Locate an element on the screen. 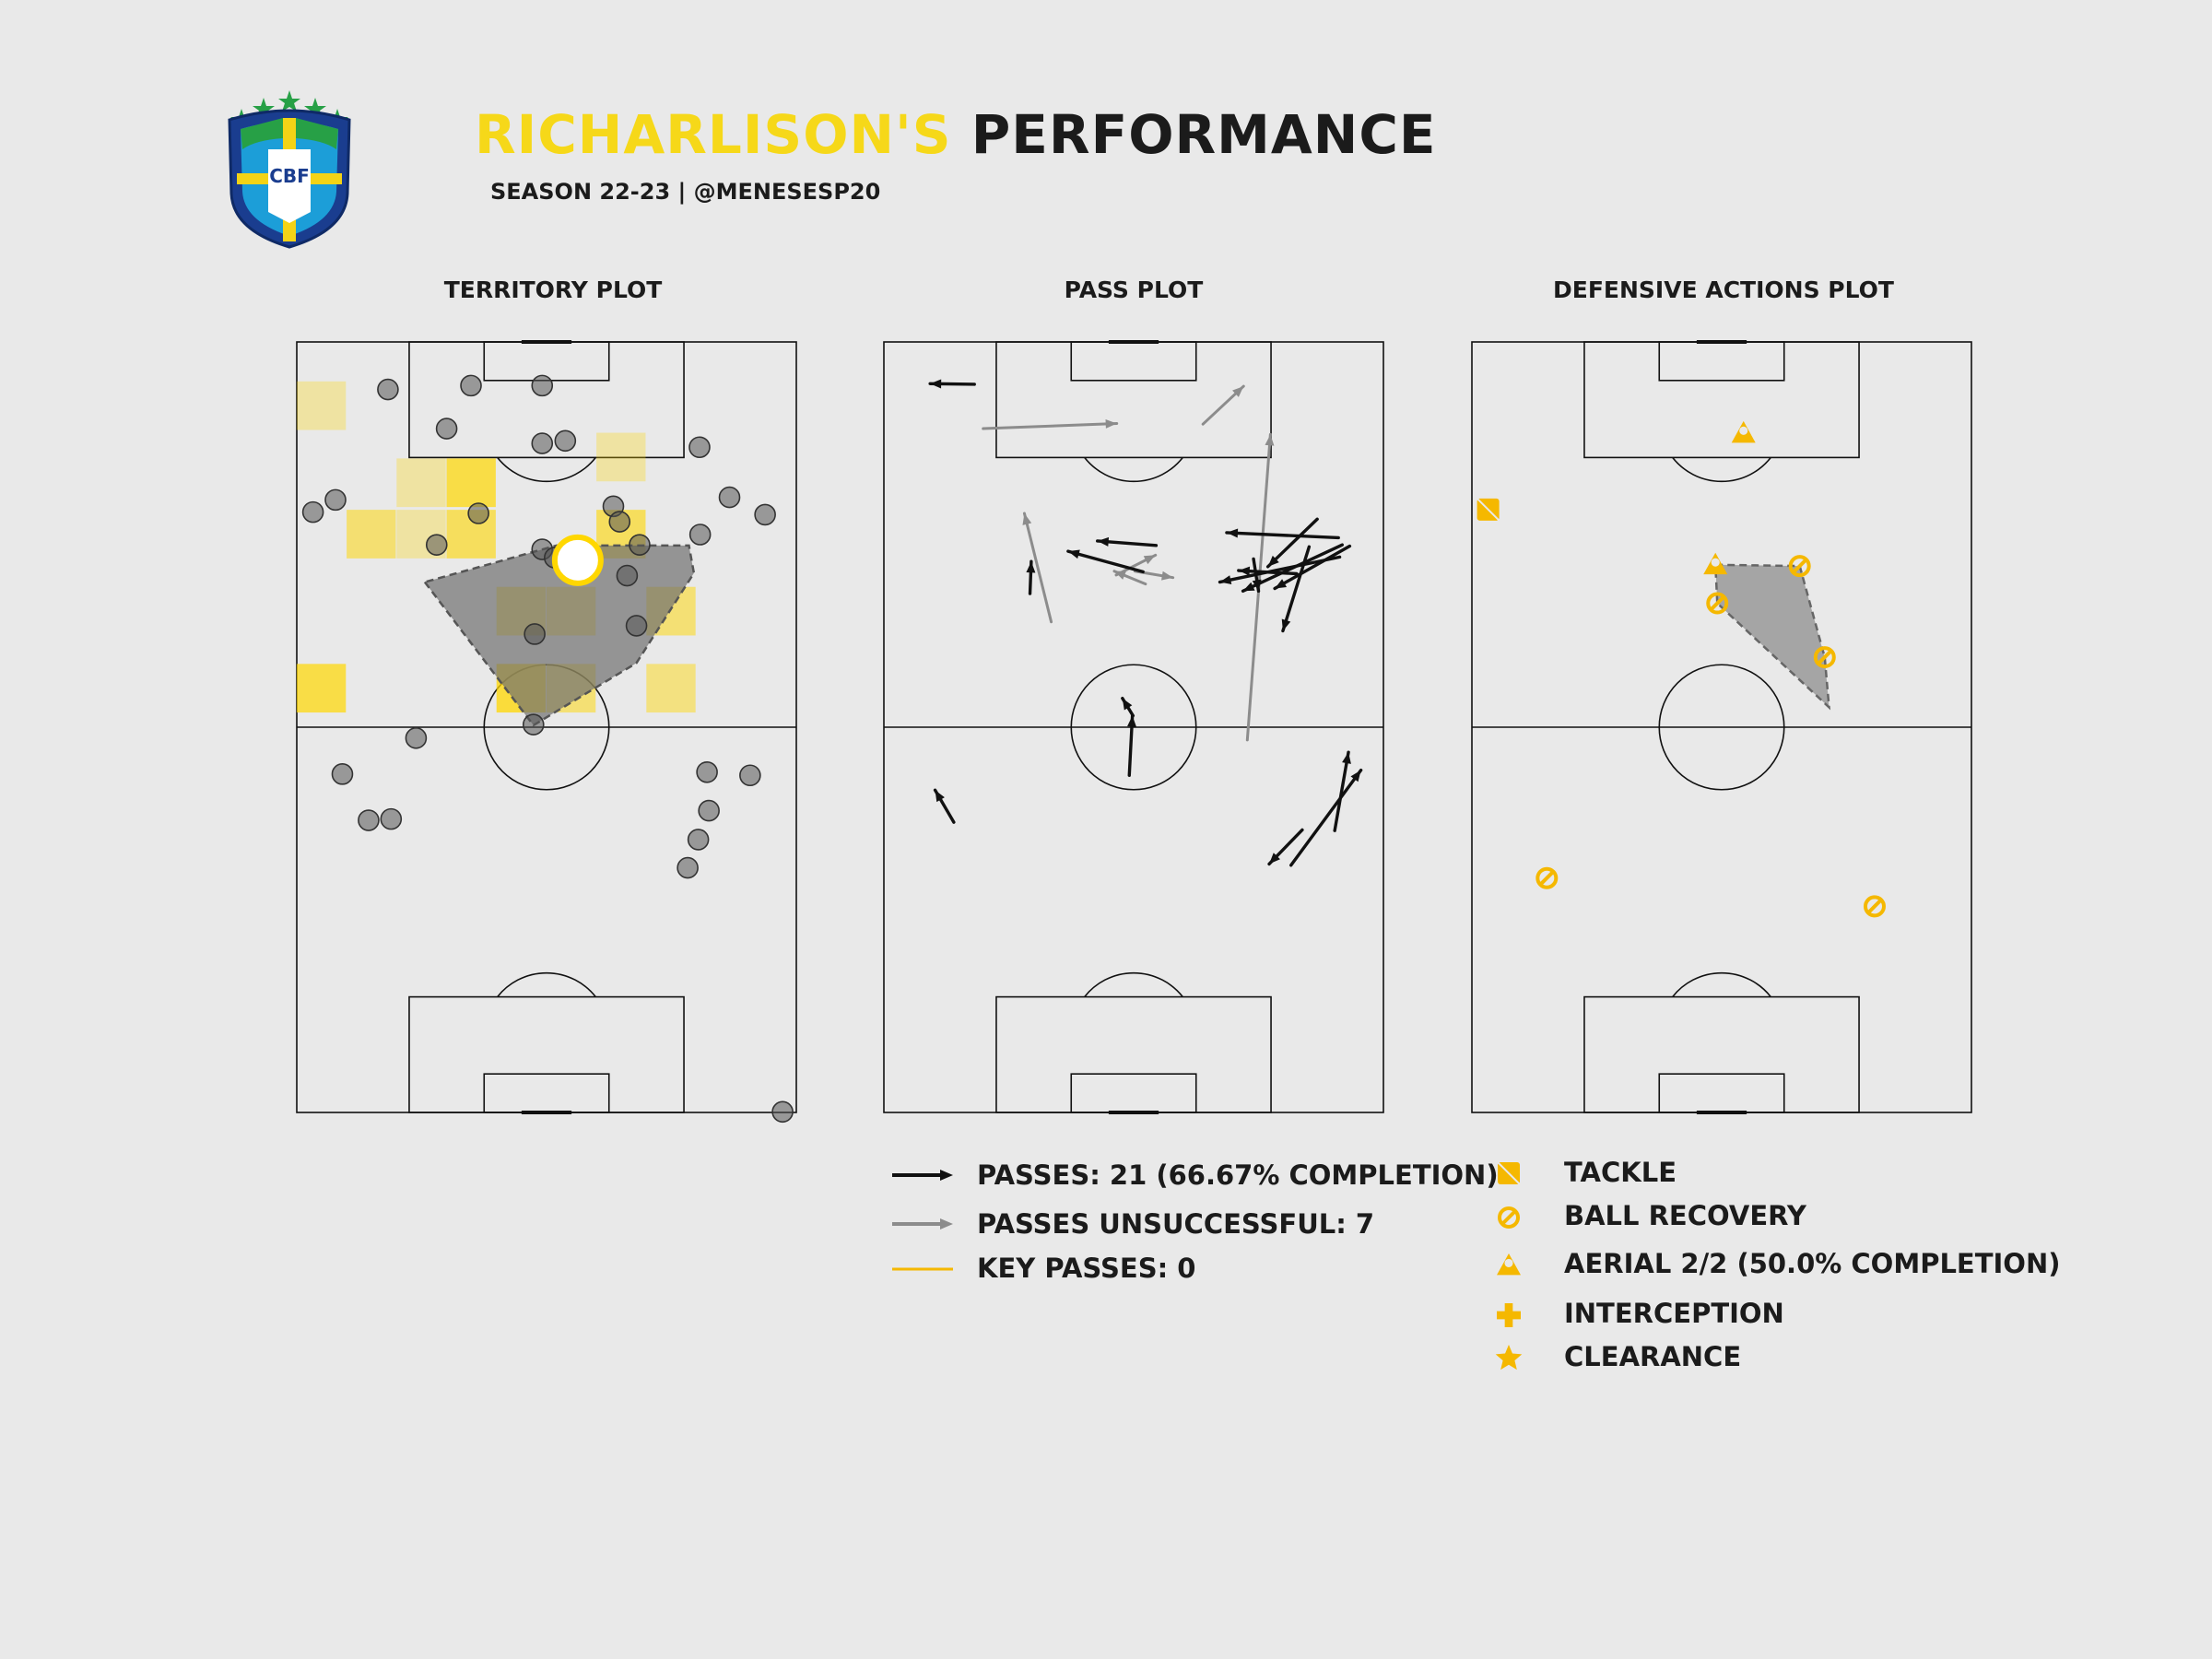 Image resolution: width=2212 pixels, height=1659 pixels. tackle-icon-mark is located at coordinates (1488, 510).